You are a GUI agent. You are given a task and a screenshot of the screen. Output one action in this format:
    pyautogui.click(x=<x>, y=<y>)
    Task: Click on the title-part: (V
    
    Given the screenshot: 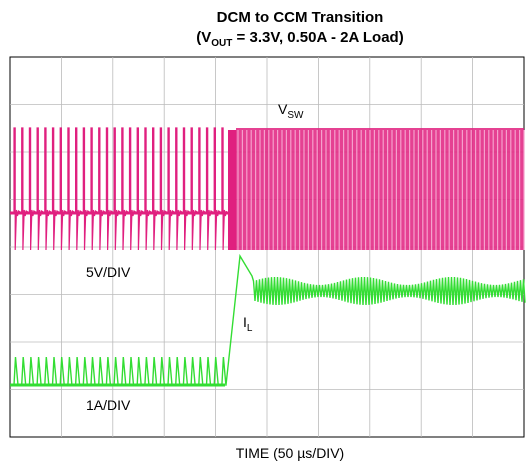 What is the action you would take?
    pyautogui.click(x=203, y=37)
    